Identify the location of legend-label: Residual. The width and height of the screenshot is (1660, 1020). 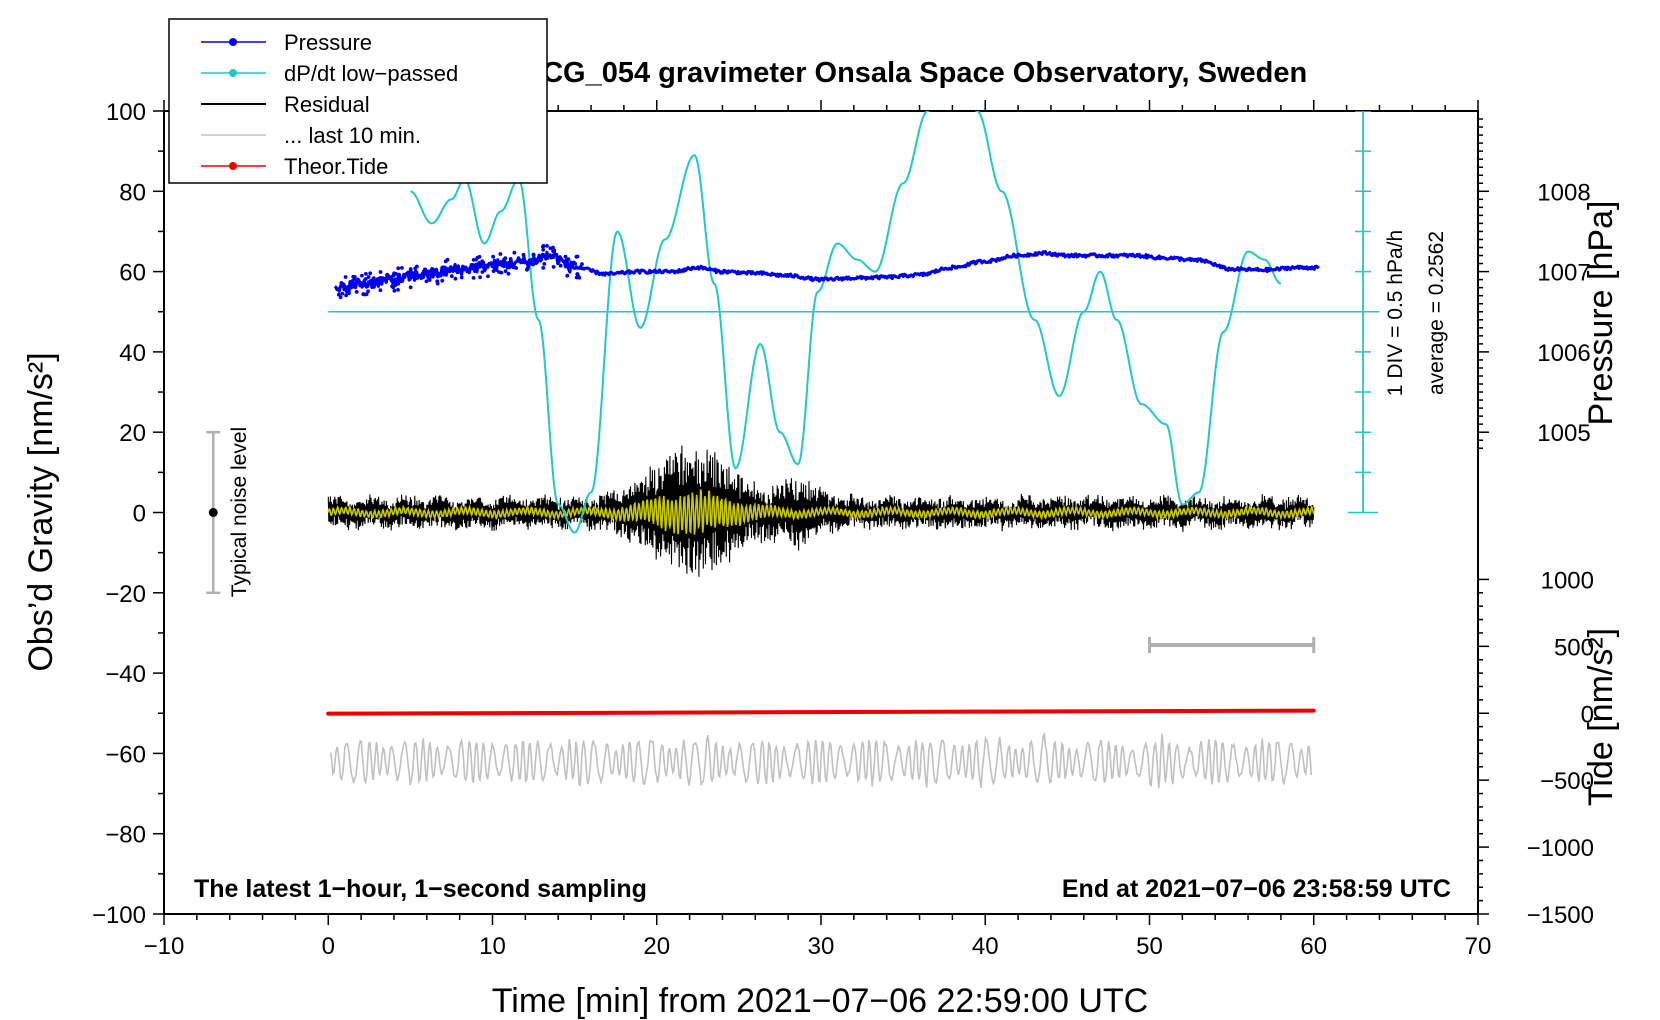
(327, 104).